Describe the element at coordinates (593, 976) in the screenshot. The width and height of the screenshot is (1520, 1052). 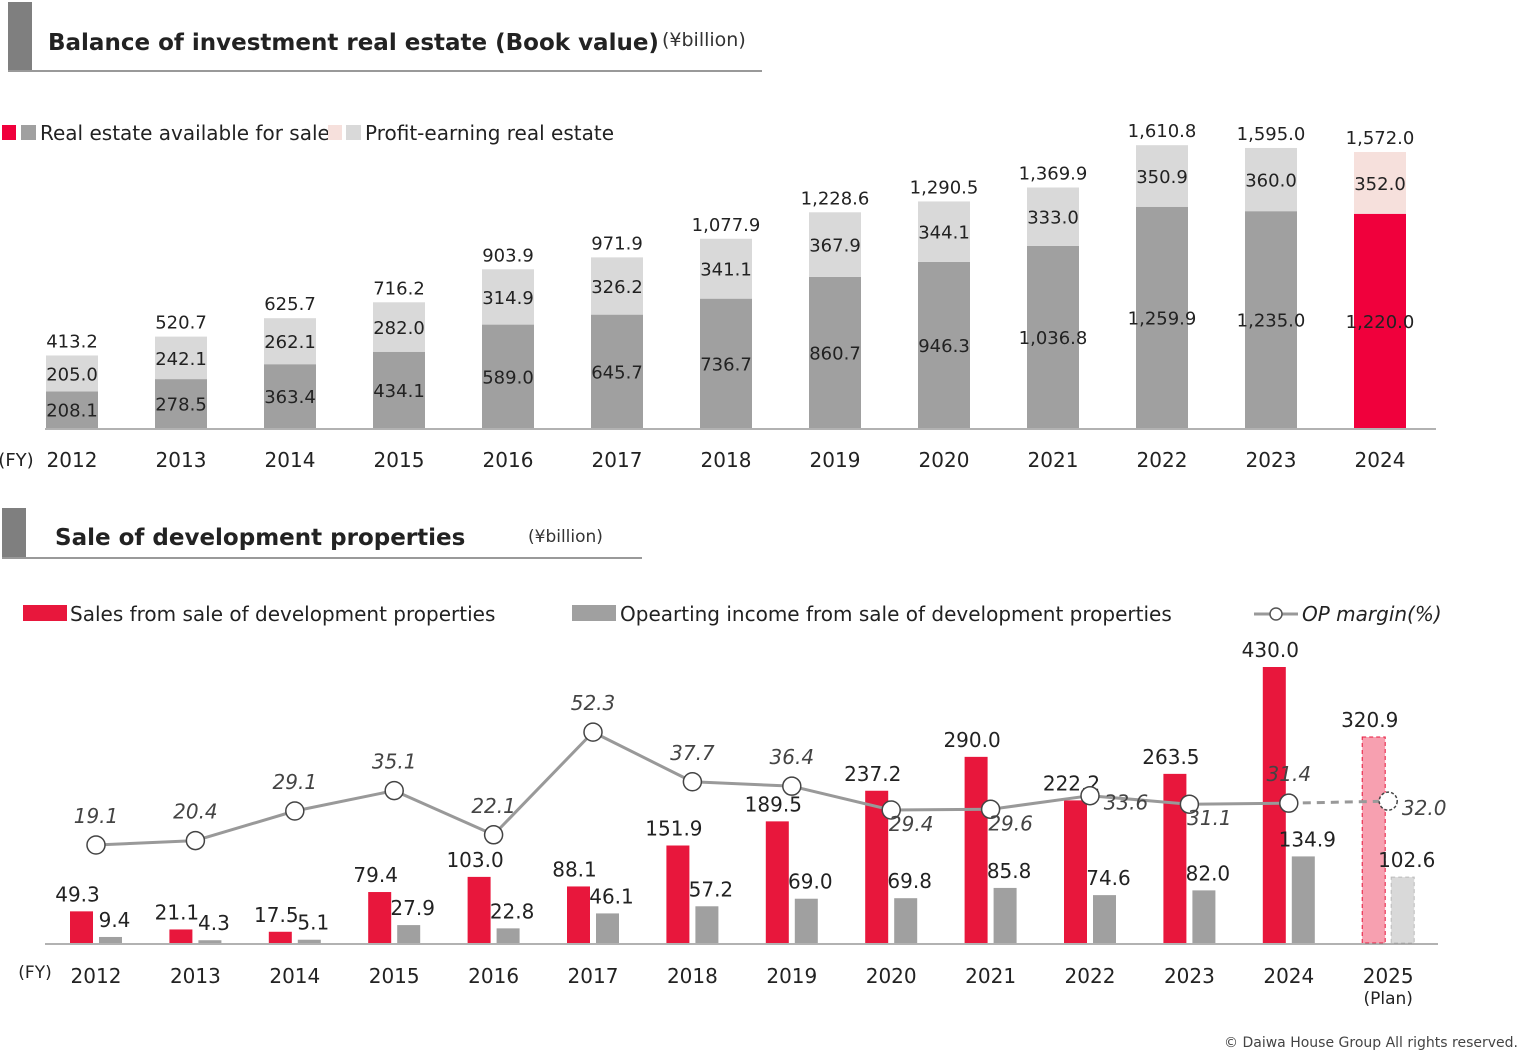
I see `x-tick-2017: 2017` at that location.